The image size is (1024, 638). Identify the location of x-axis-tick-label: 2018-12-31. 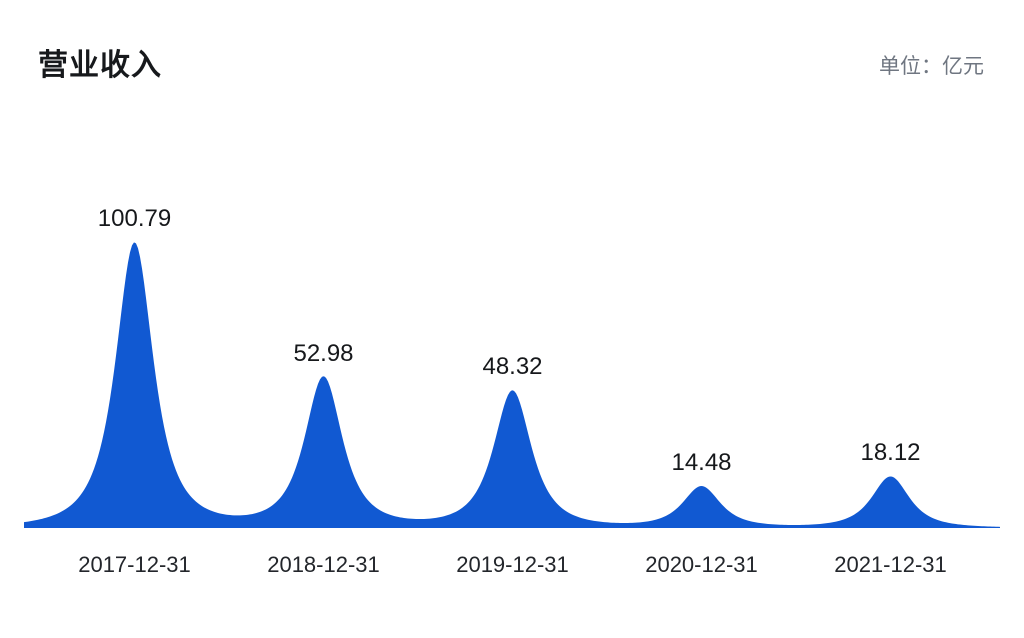
(323, 564).